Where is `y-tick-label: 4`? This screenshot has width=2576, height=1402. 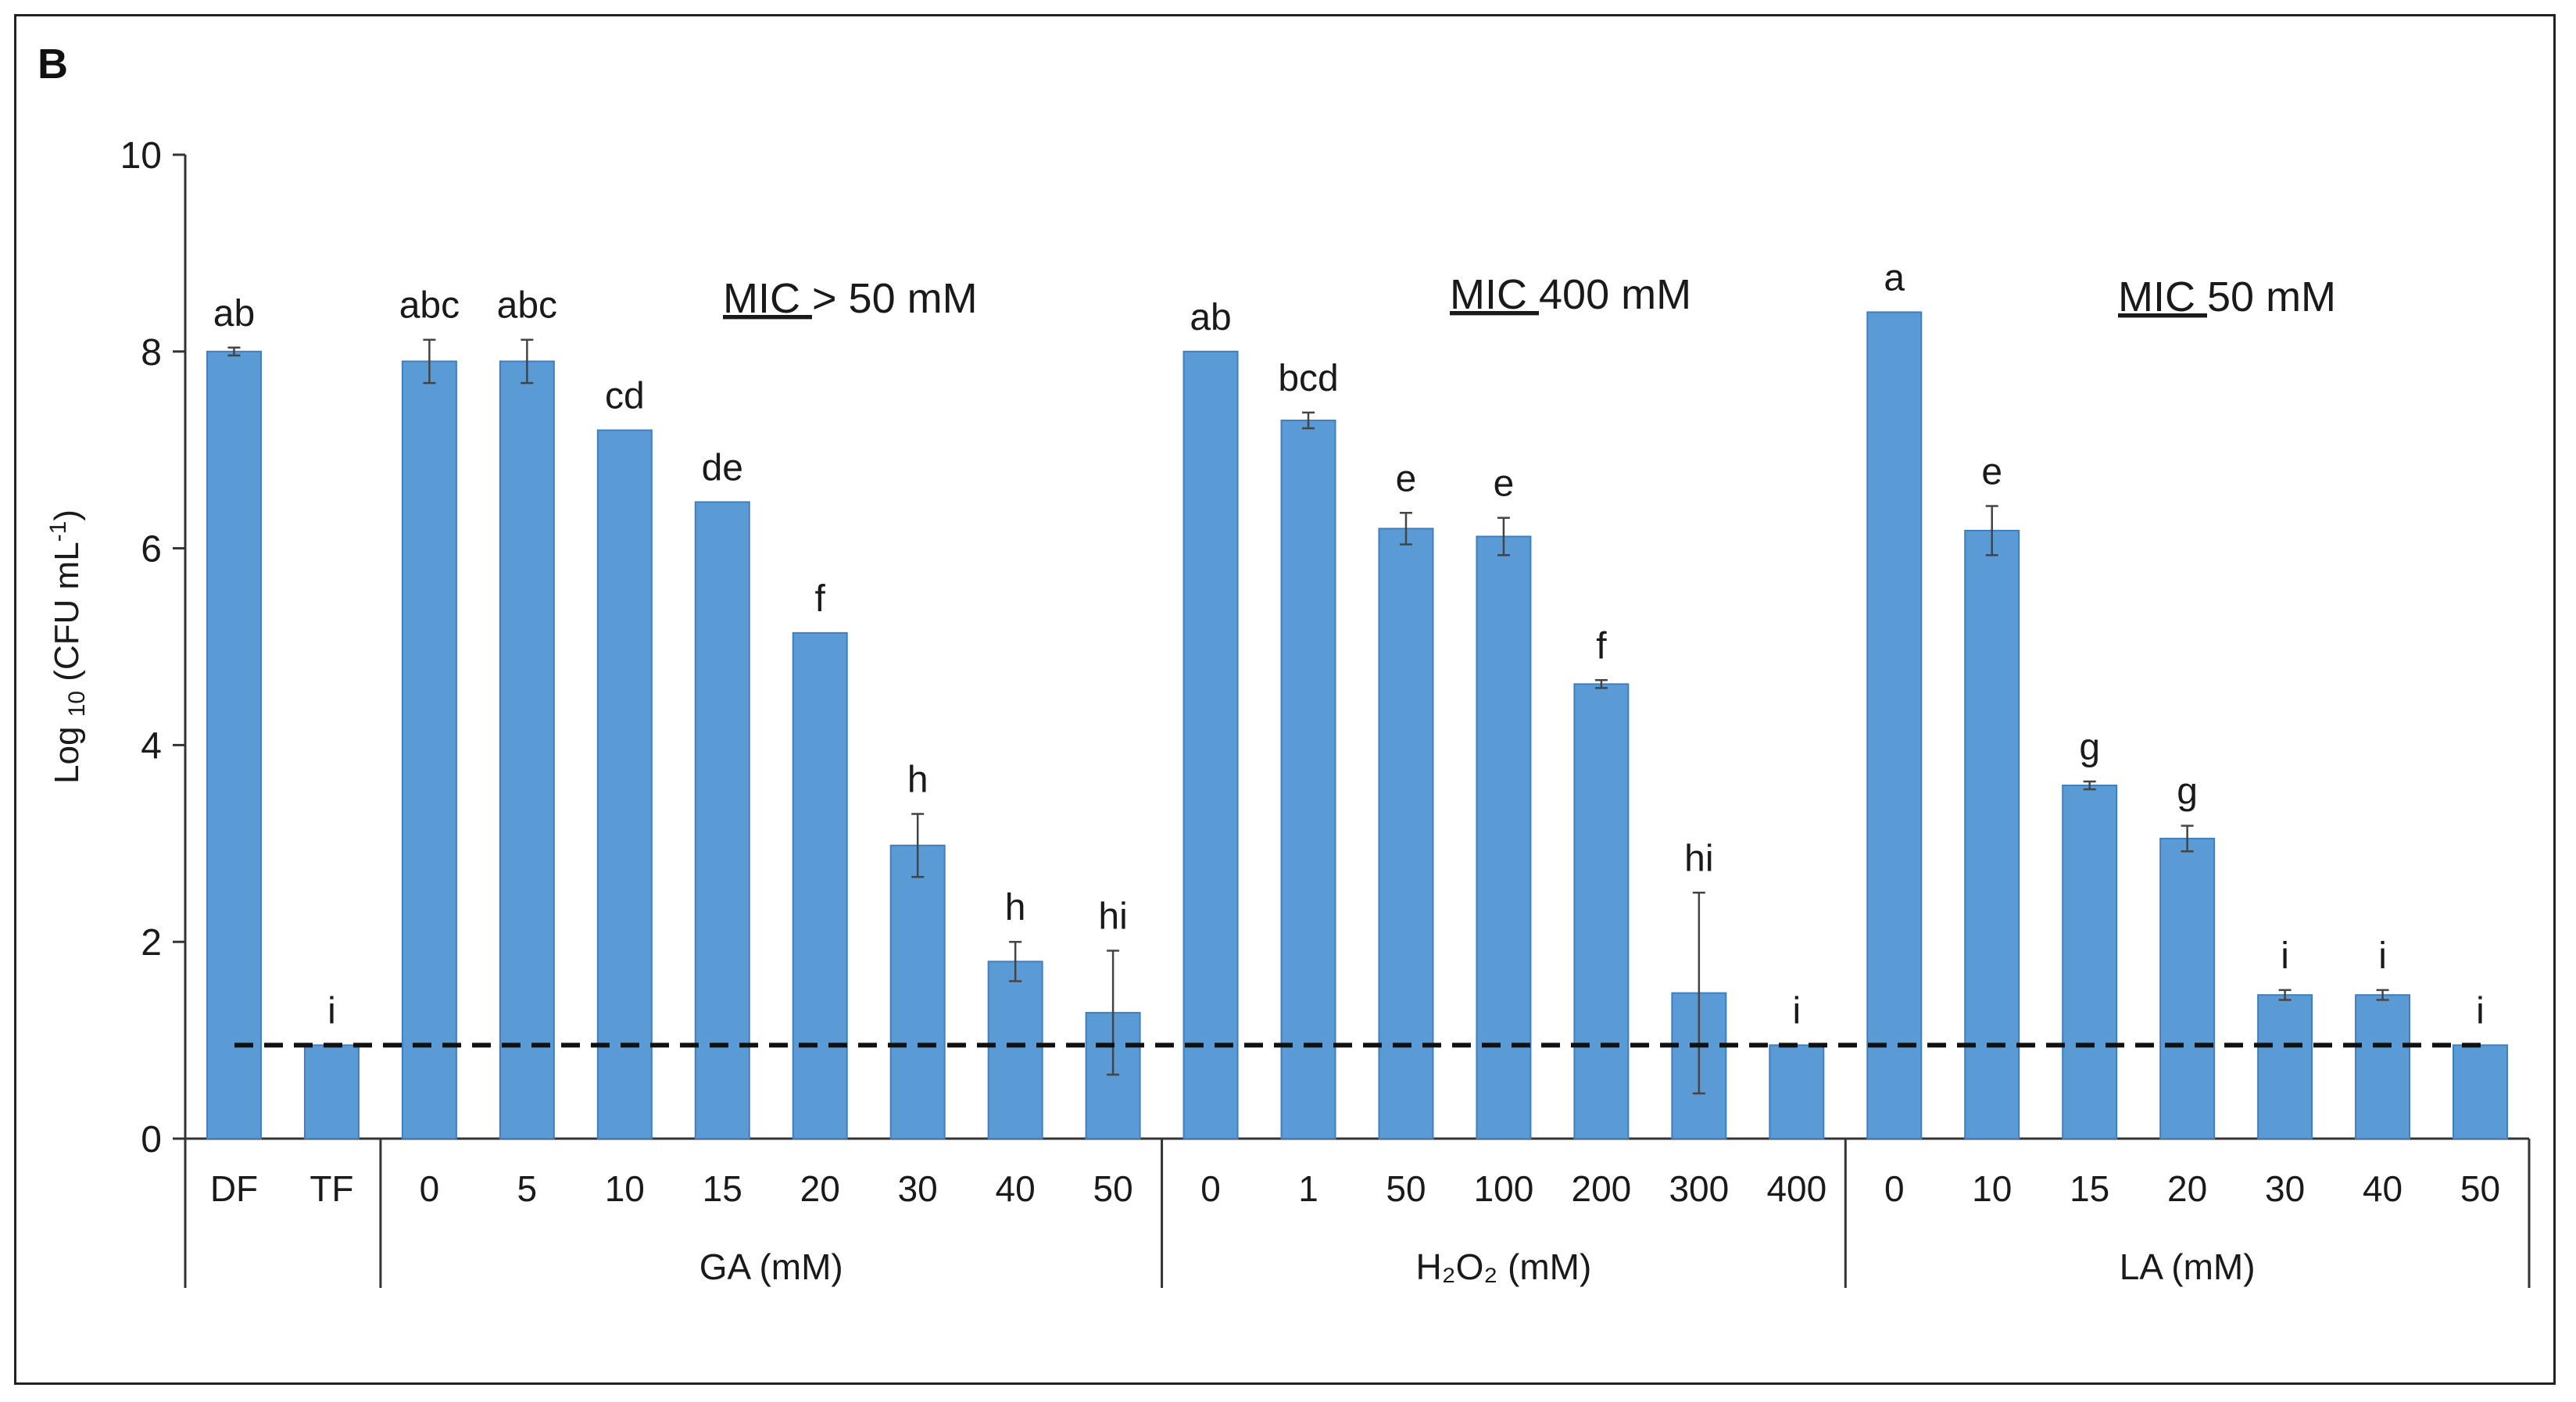
y-tick-label: 4 is located at coordinates (151, 746).